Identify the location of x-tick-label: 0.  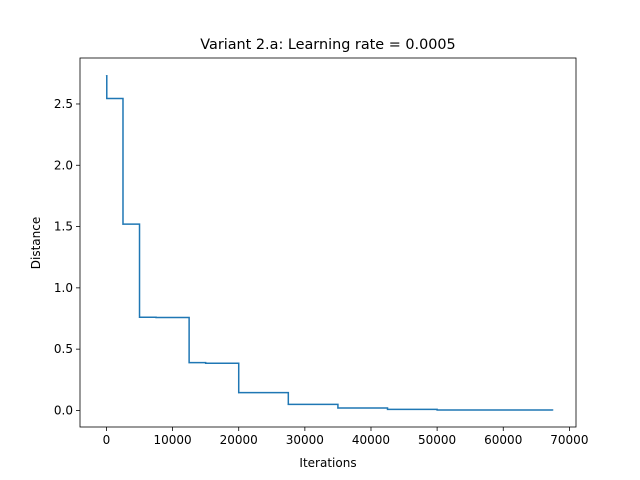
(107, 440).